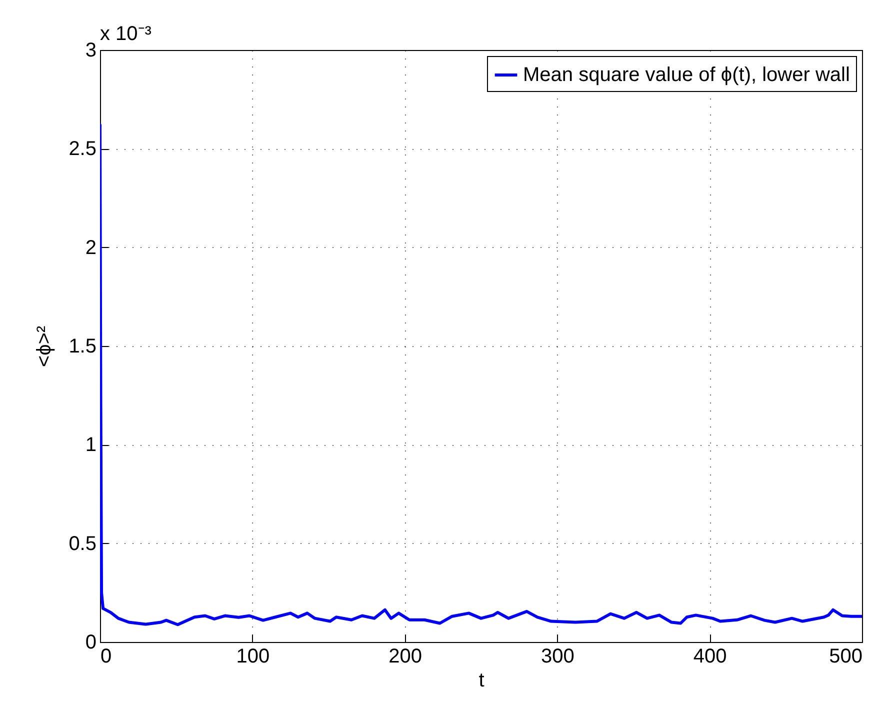 The width and height of the screenshot is (882, 709). I want to click on y-axis-title: <ϕ>², so click(45, 347).